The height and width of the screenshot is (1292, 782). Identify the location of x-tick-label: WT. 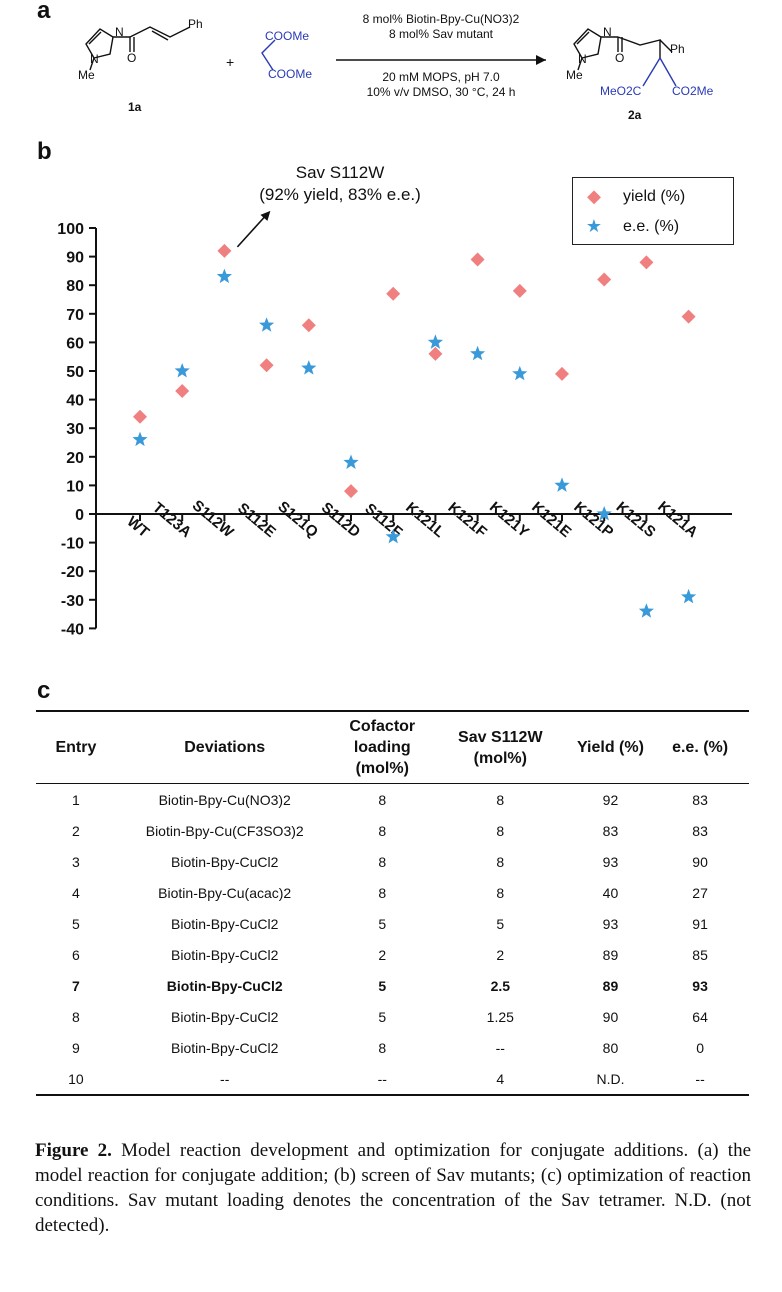
(138, 527).